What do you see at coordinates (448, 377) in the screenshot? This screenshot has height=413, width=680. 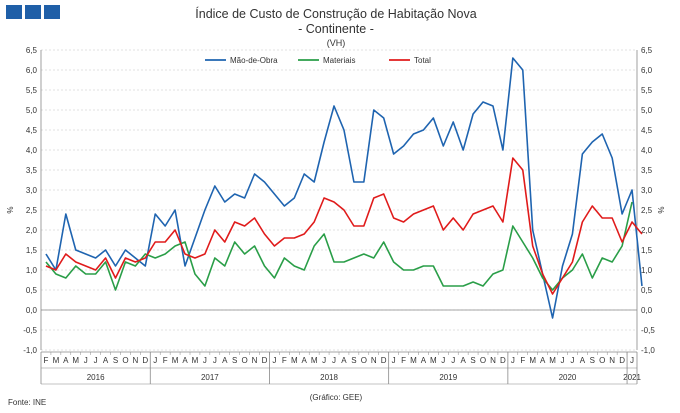 I see `x-tick-year: 2019` at bounding box center [448, 377].